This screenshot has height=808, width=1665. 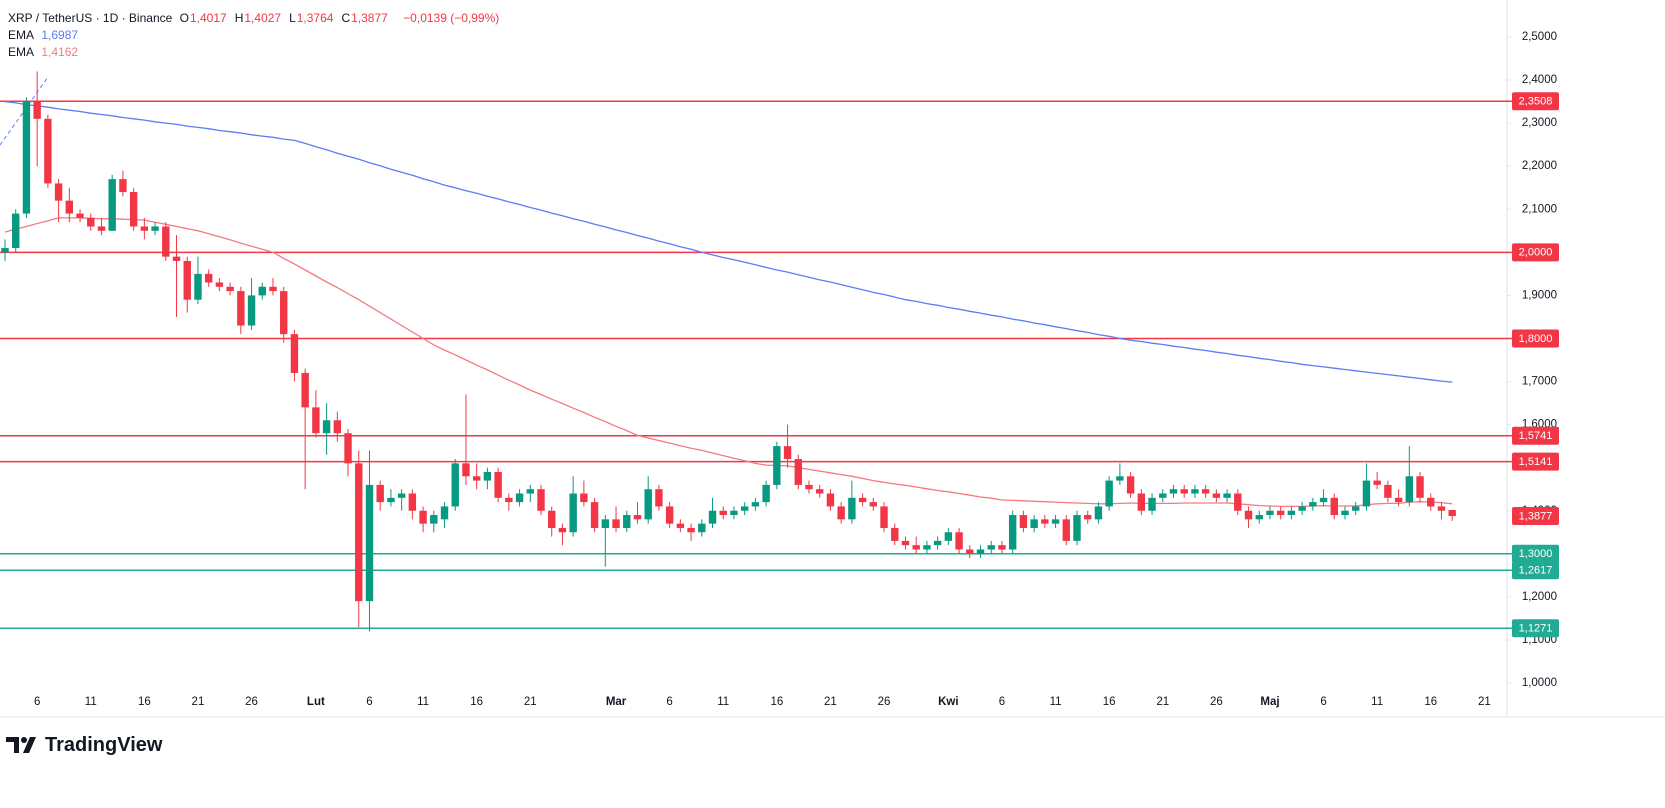 What do you see at coordinates (288, 18) in the screenshot?
I see `ohlc: O1,4017 H1,4027 L1,3764 C1,3877` at bounding box center [288, 18].